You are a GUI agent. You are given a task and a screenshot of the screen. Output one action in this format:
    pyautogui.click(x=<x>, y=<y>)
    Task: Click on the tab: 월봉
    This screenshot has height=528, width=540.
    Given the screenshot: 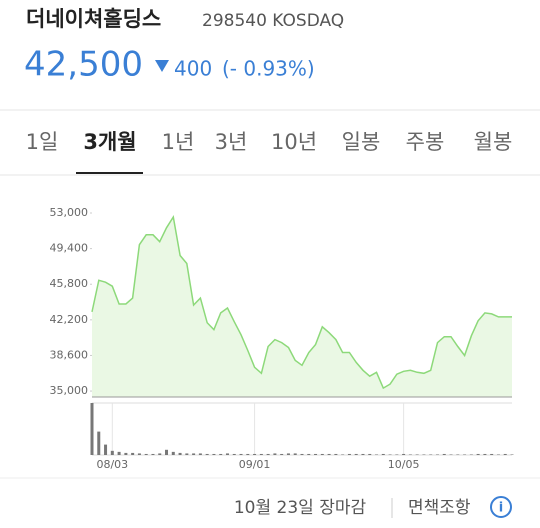 What is the action you would take?
    pyautogui.click(x=493, y=142)
    